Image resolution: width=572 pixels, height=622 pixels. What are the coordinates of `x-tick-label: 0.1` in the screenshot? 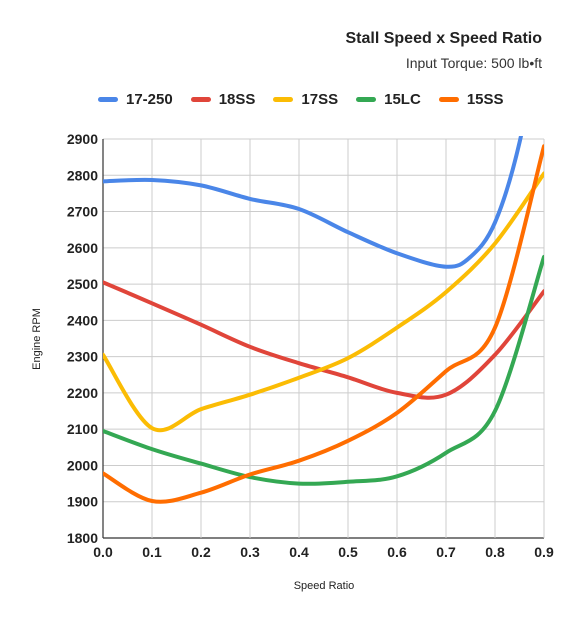 It's located at (152, 552).